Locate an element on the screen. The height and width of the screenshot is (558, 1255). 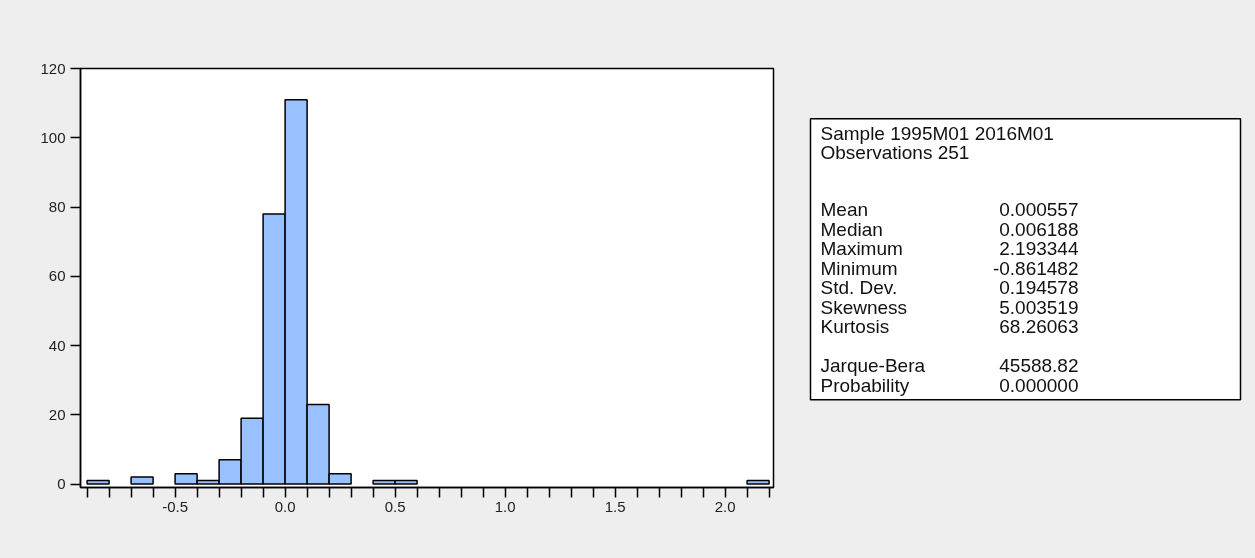
text: Kurtosis is located at coordinates (855, 327).